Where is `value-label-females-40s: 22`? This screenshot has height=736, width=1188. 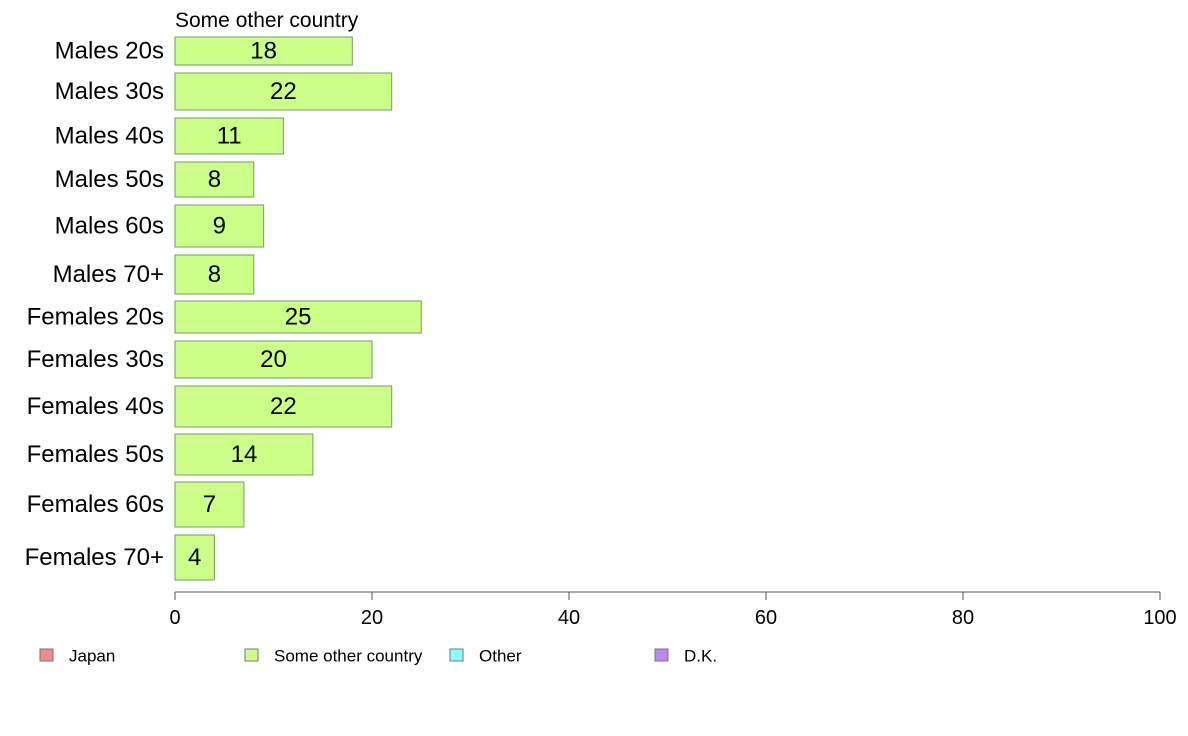 value-label-females-40s: 22 is located at coordinates (283, 406).